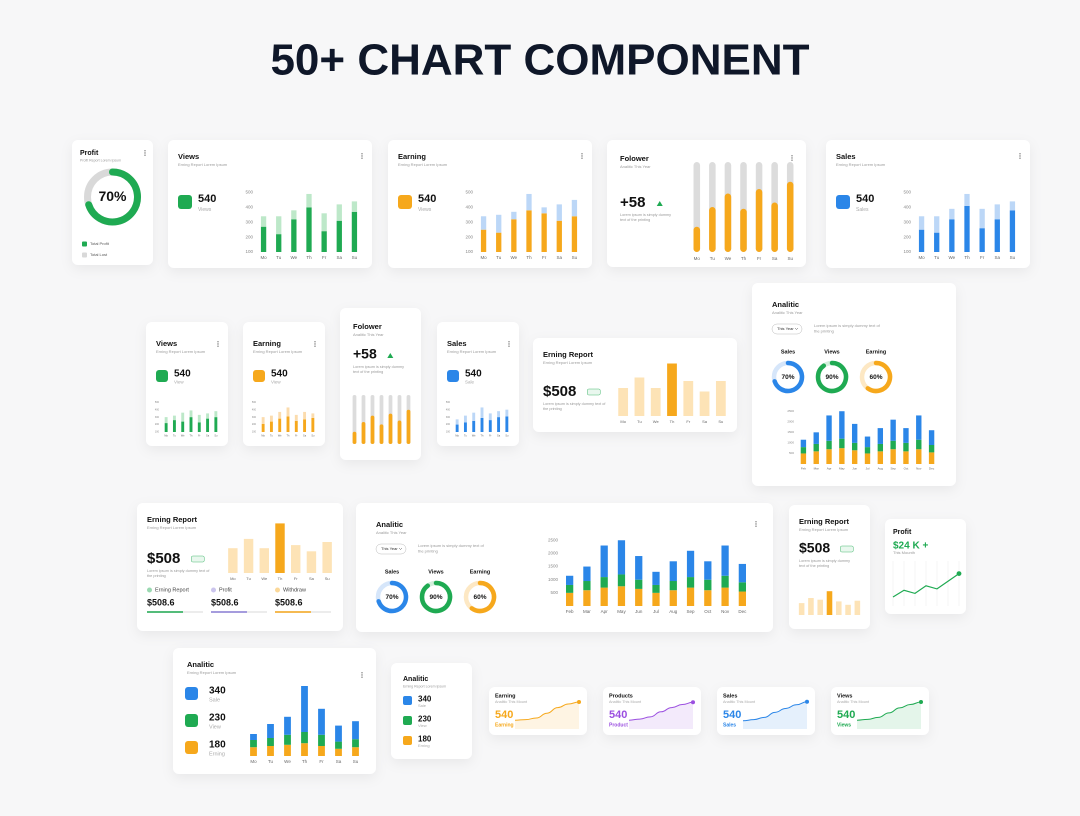  What do you see at coordinates (200, 664) in the screenshot?
I see `card-title: Analitic` at bounding box center [200, 664].